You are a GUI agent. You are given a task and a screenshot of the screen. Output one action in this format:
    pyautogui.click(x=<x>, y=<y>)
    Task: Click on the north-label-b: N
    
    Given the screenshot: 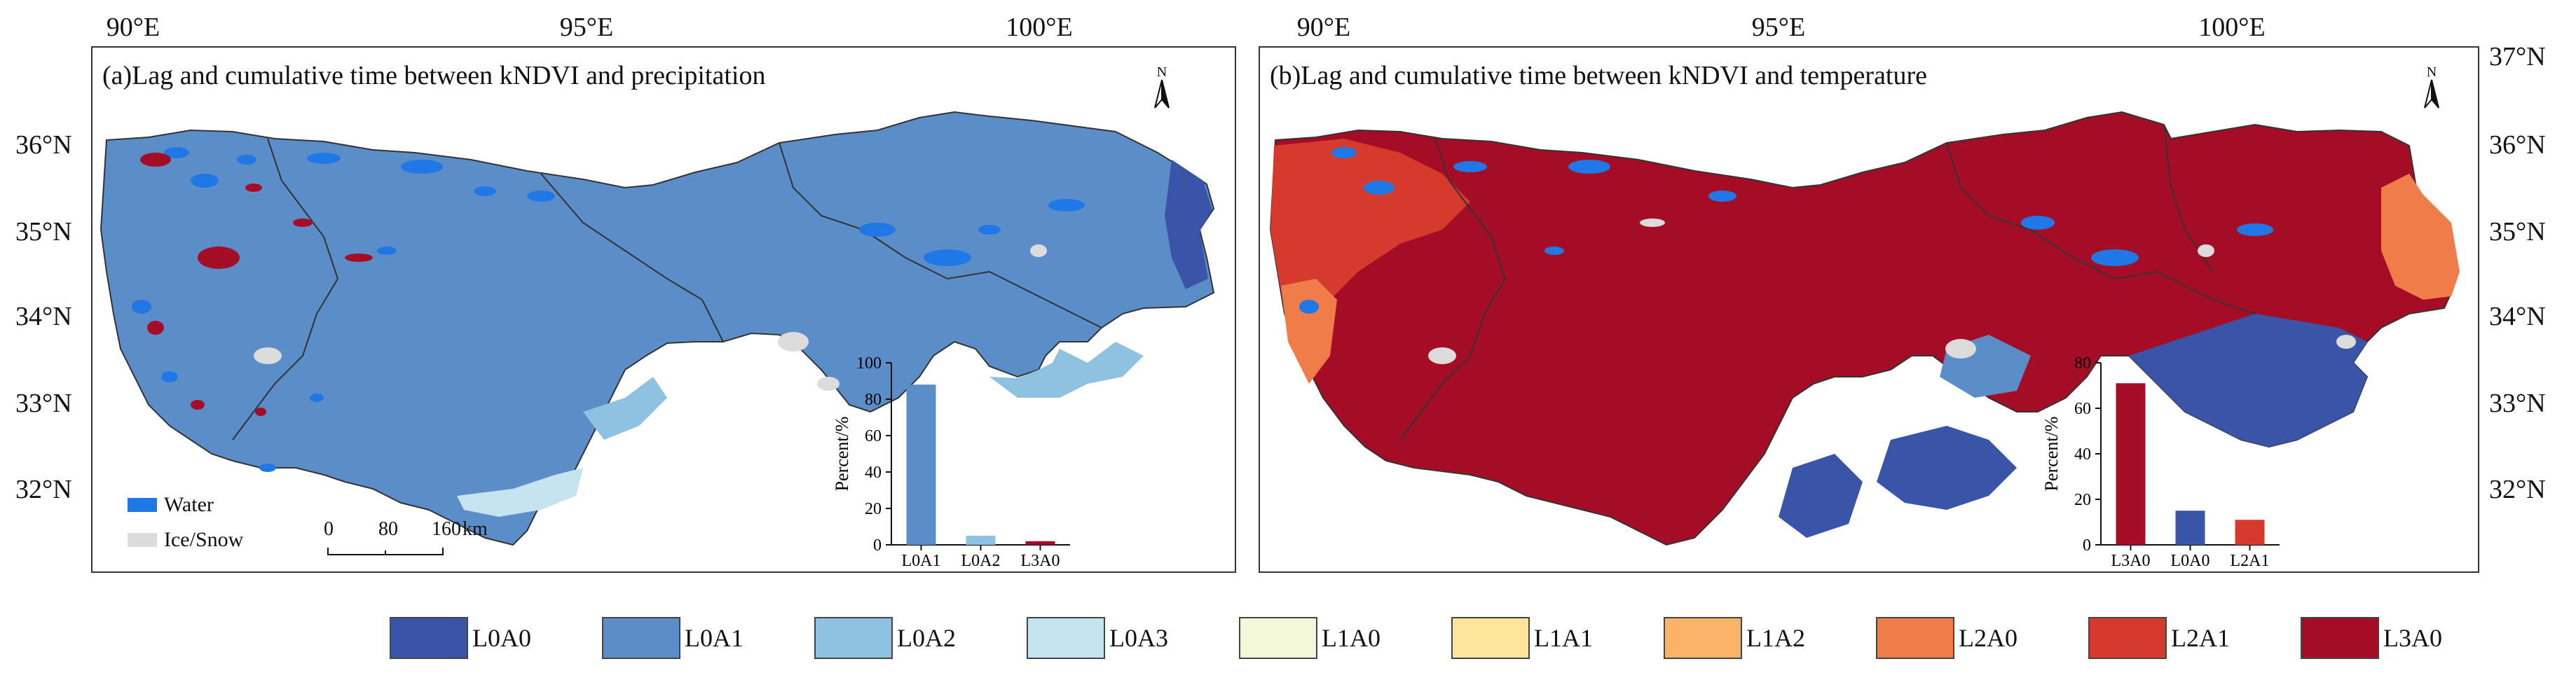 What is the action you would take?
    pyautogui.click(x=2431, y=72)
    